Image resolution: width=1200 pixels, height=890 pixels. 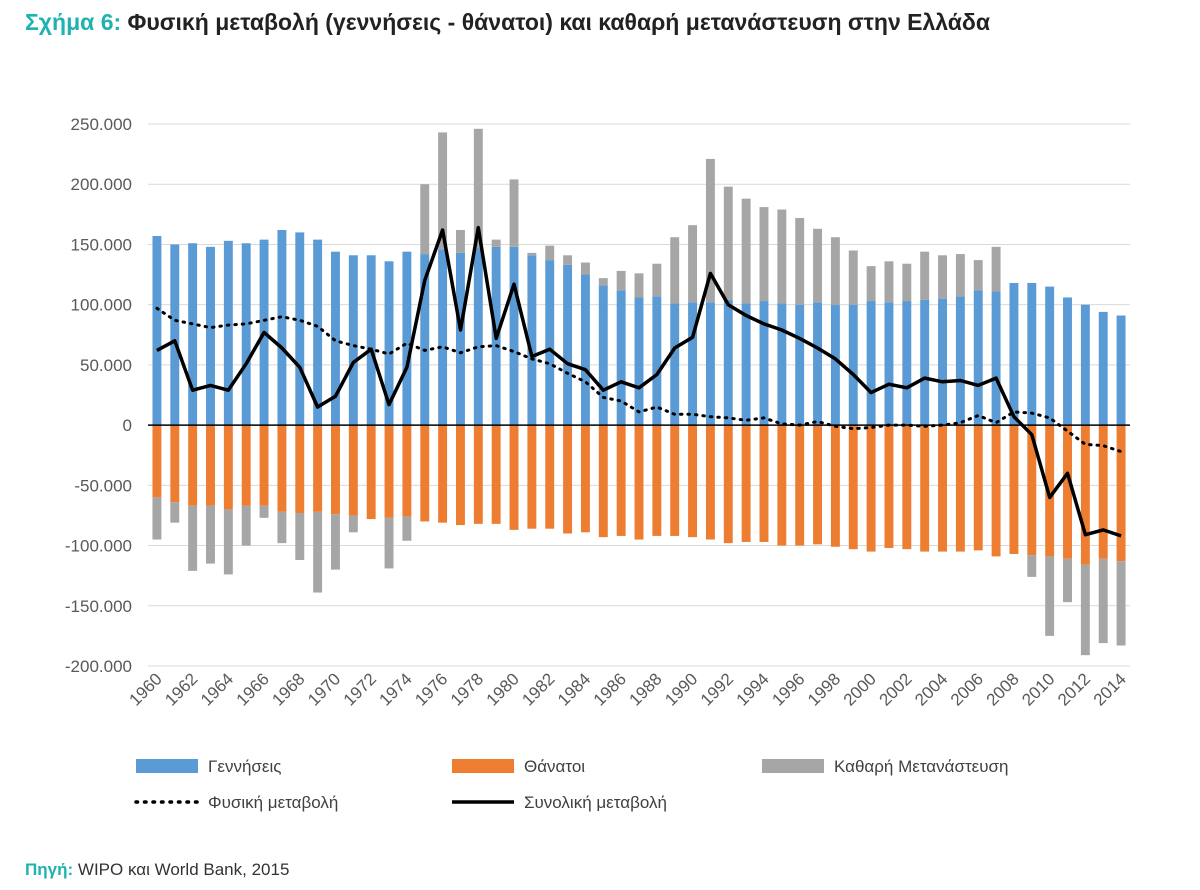 I want to click on x-tick-label: 1966, so click(x=253, y=689).